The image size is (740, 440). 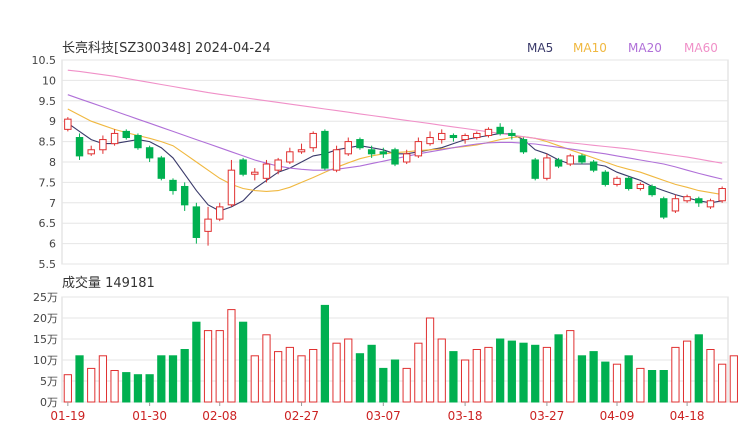 What do you see at coordinates (701, 48) in the screenshot?
I see `legend-ma60: MA60` at bounding box center [701, 48].